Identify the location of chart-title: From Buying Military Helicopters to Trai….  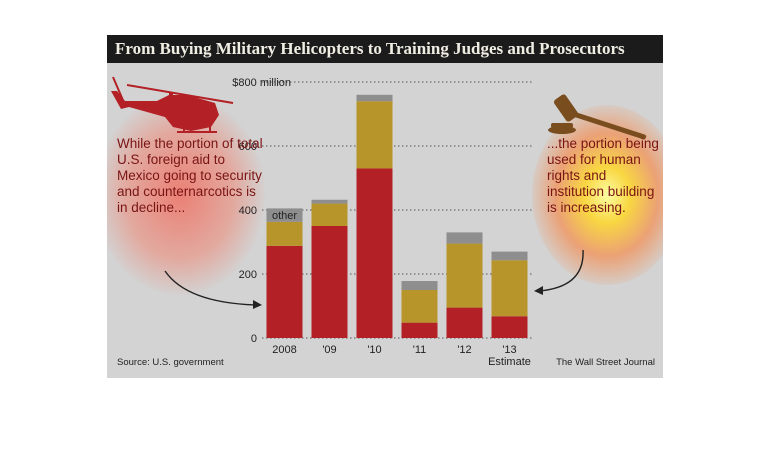
(370, 48).